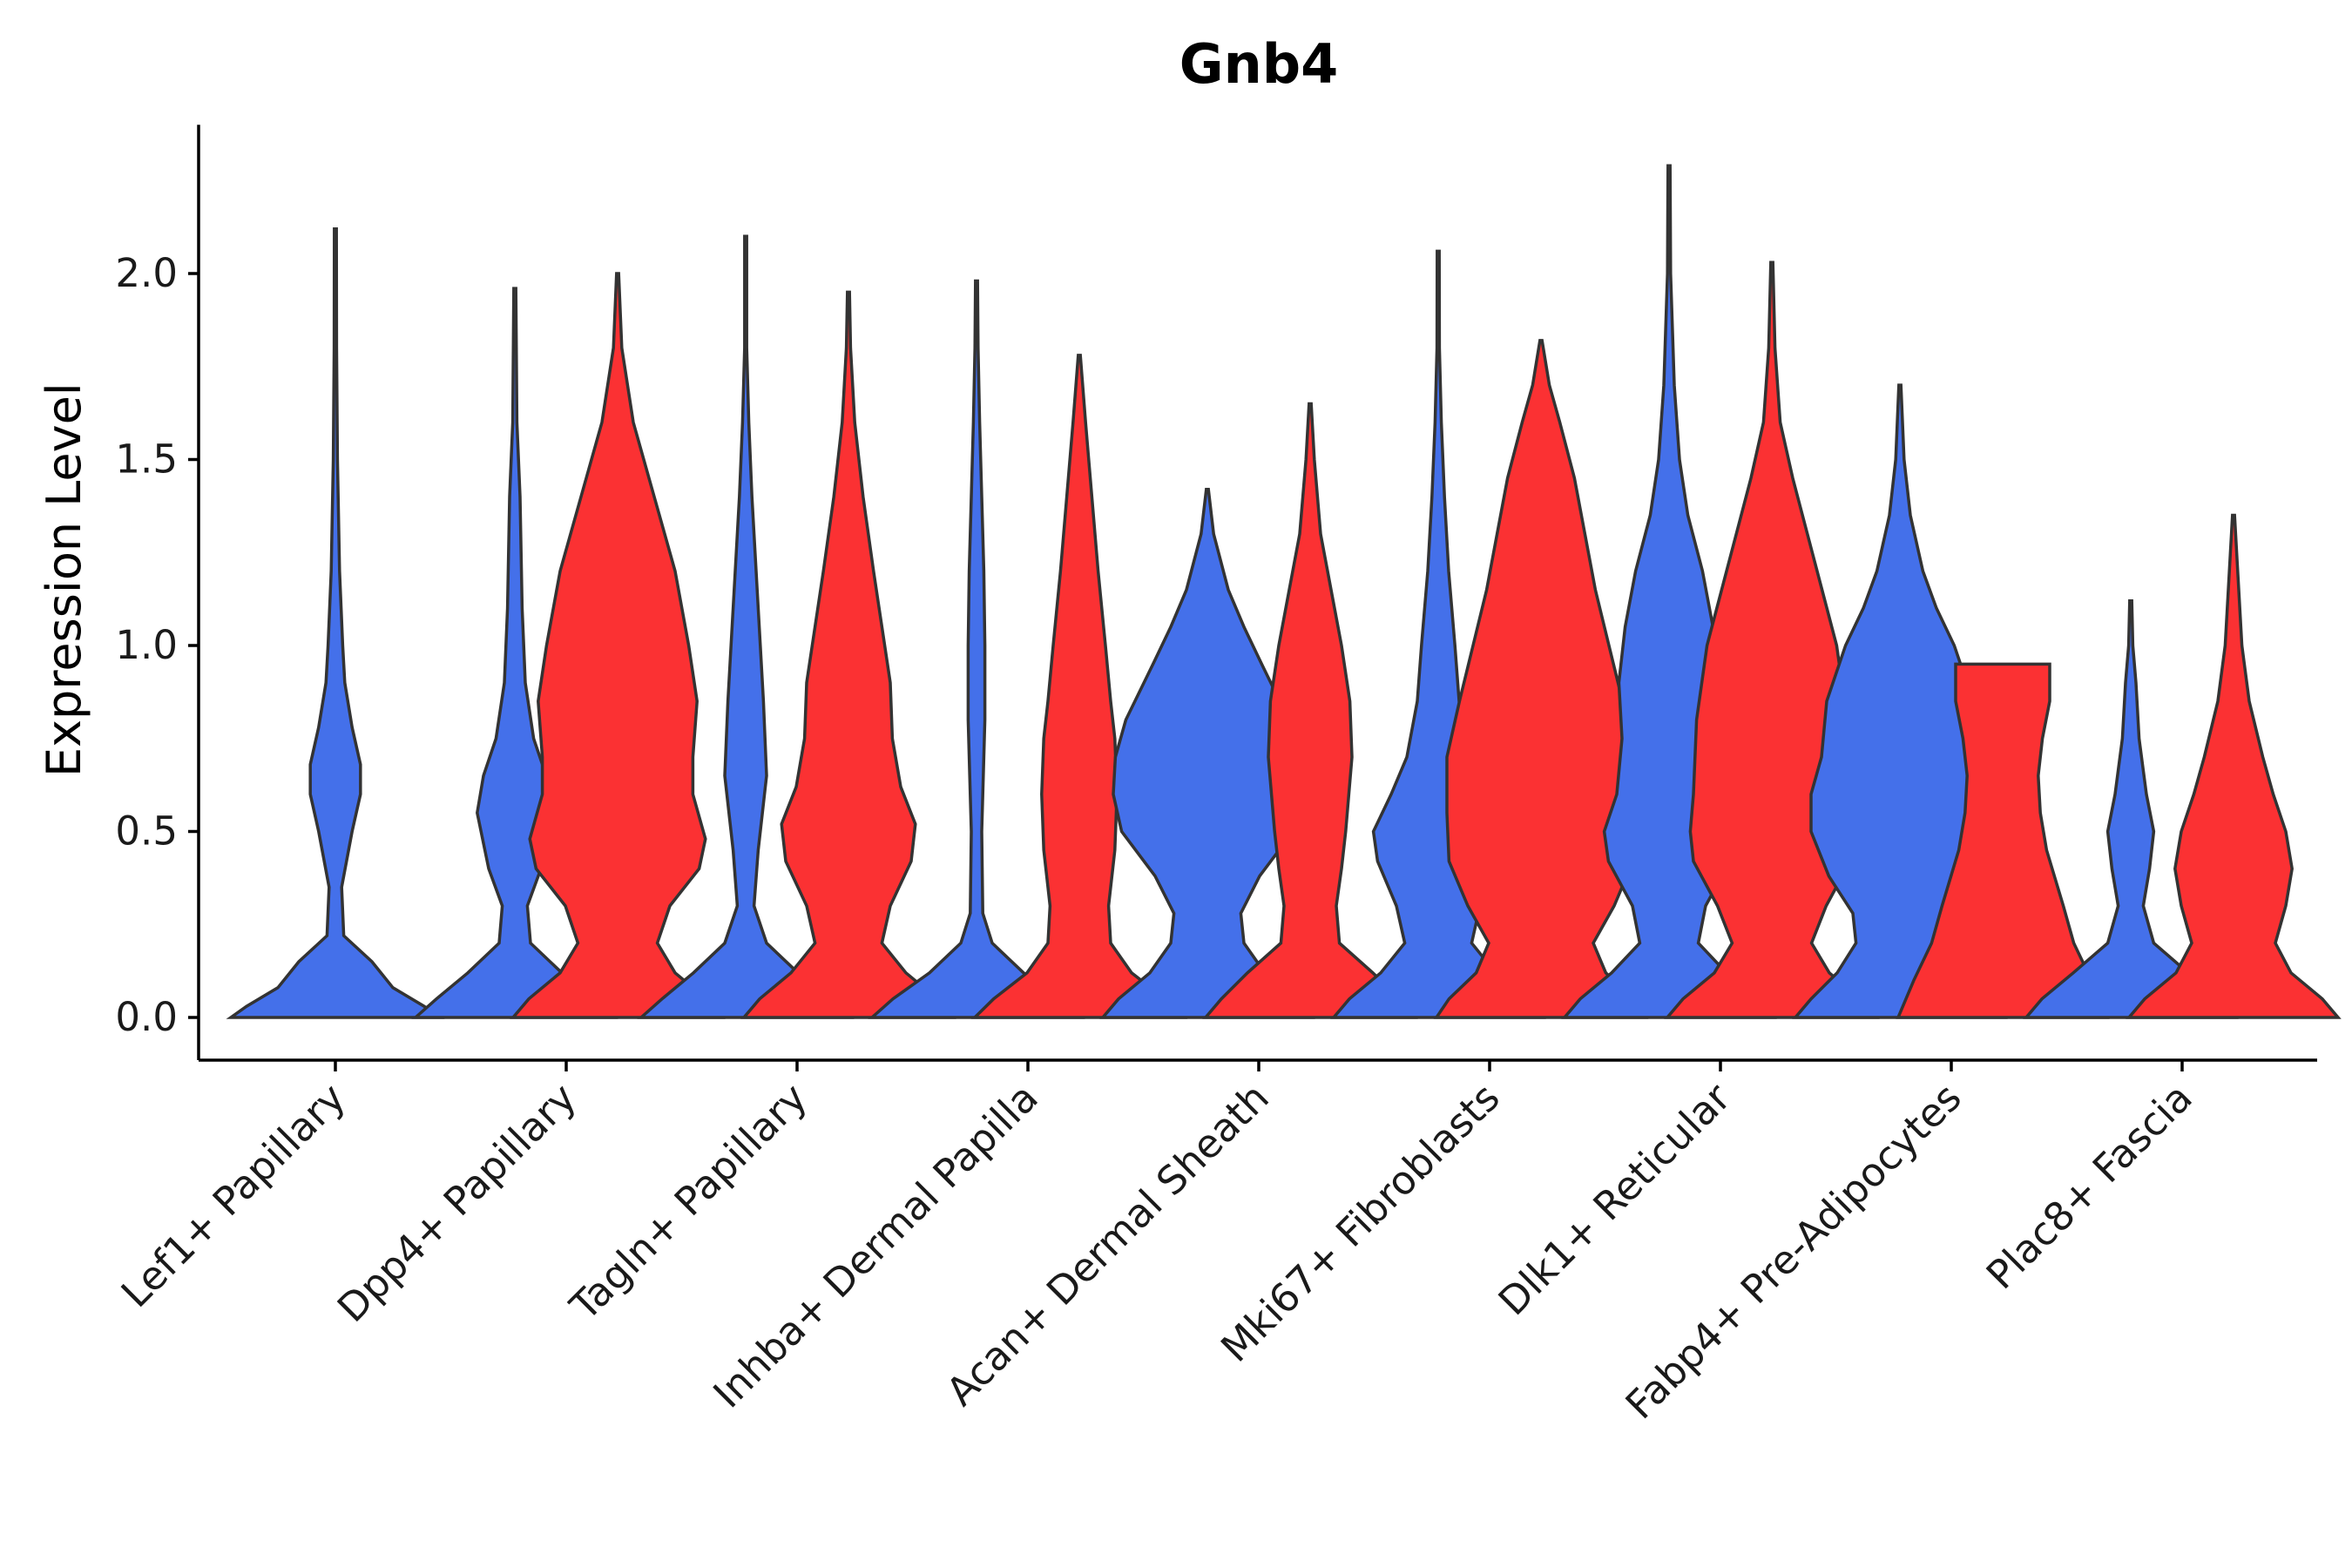 Image resolution: width=2352 pixels, height=1568 pixels. I want to click on y-tick-label: 0.0, so click(146, 1017).